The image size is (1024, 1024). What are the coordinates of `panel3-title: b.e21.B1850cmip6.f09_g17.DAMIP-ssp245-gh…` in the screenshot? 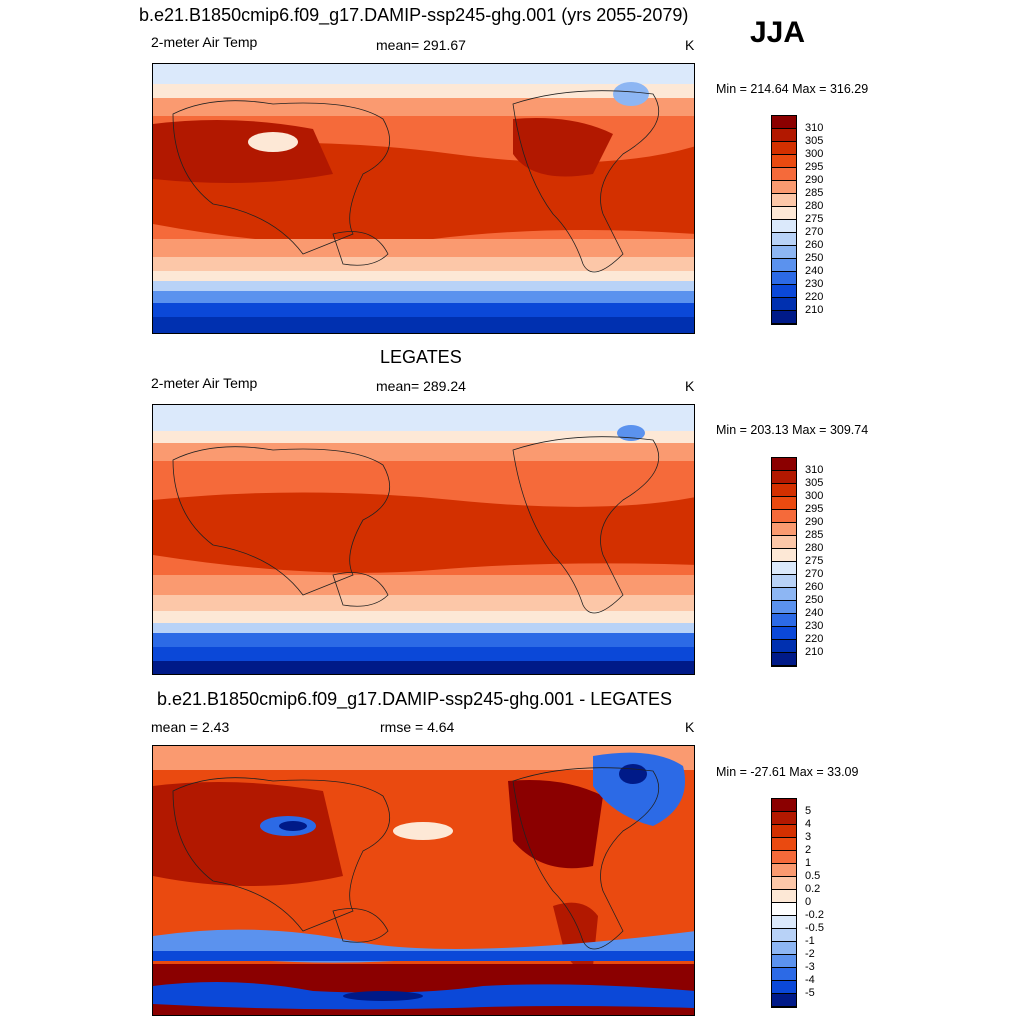 It's located at (414, 699).